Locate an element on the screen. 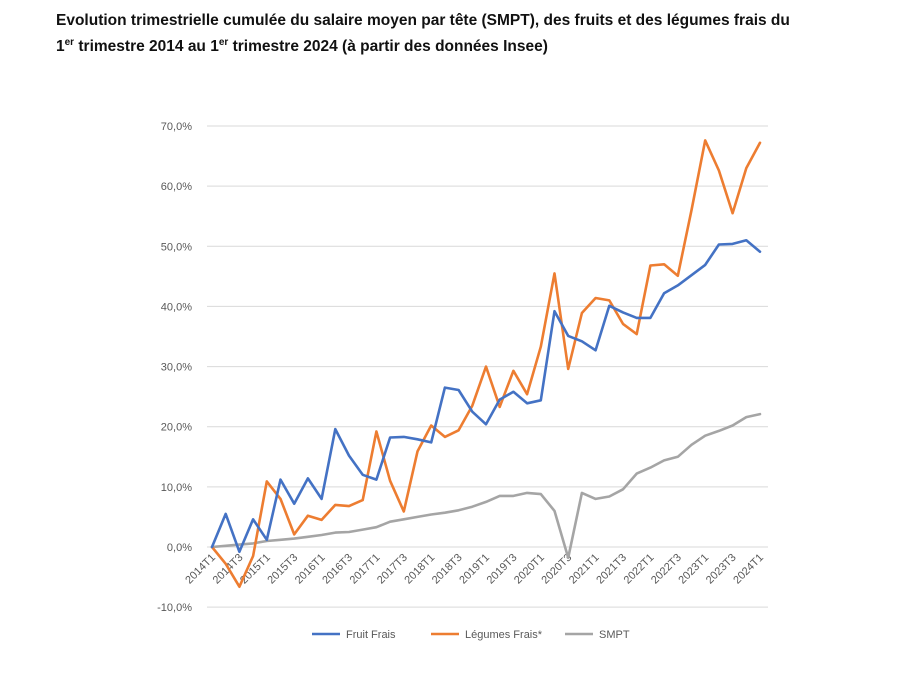 The height and width of the screenshot is (673, 898). y-tick-label: 30,0% is located at coordinates (176, 368).